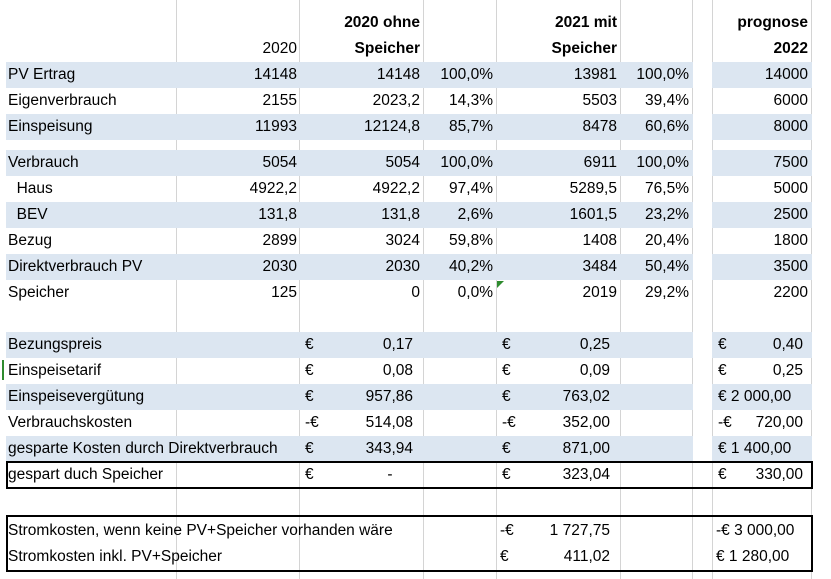  What do you see at coordinates (790, 48) in the screenshot?
I see `header-prognose-line2: 2022` at bounding box center [790, 48].